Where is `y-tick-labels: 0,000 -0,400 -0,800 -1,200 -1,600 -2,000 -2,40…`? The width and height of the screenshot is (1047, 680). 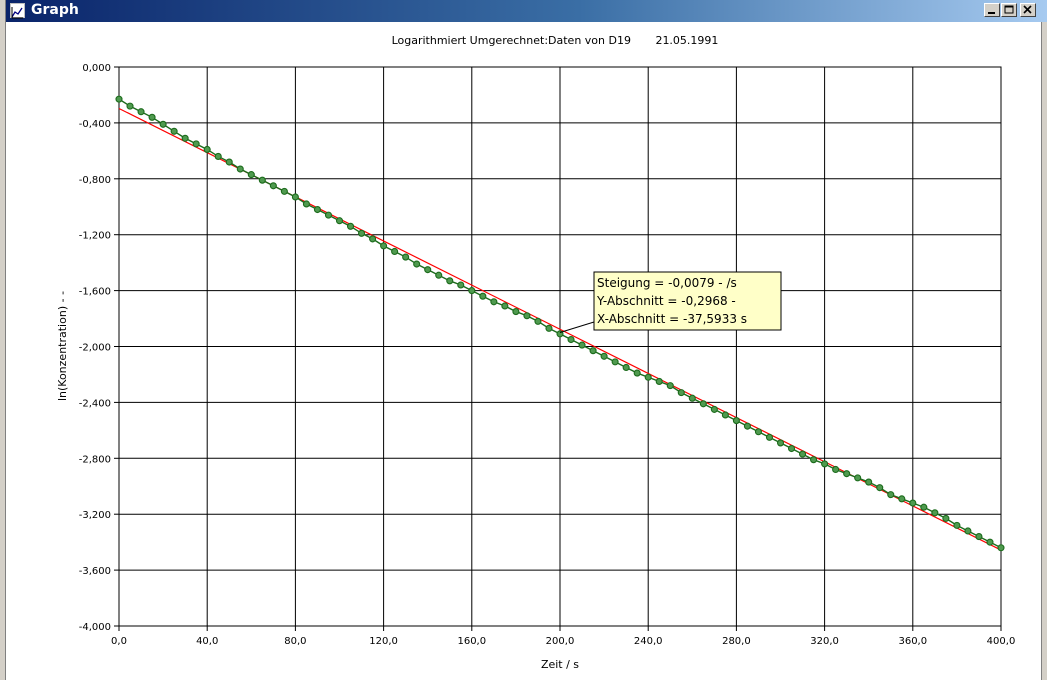
y-tick-labels: 0,000 -0,400 -0,800 -1,200 -1,600 -2,000 -2,40… is located at coordinates (99, 348).